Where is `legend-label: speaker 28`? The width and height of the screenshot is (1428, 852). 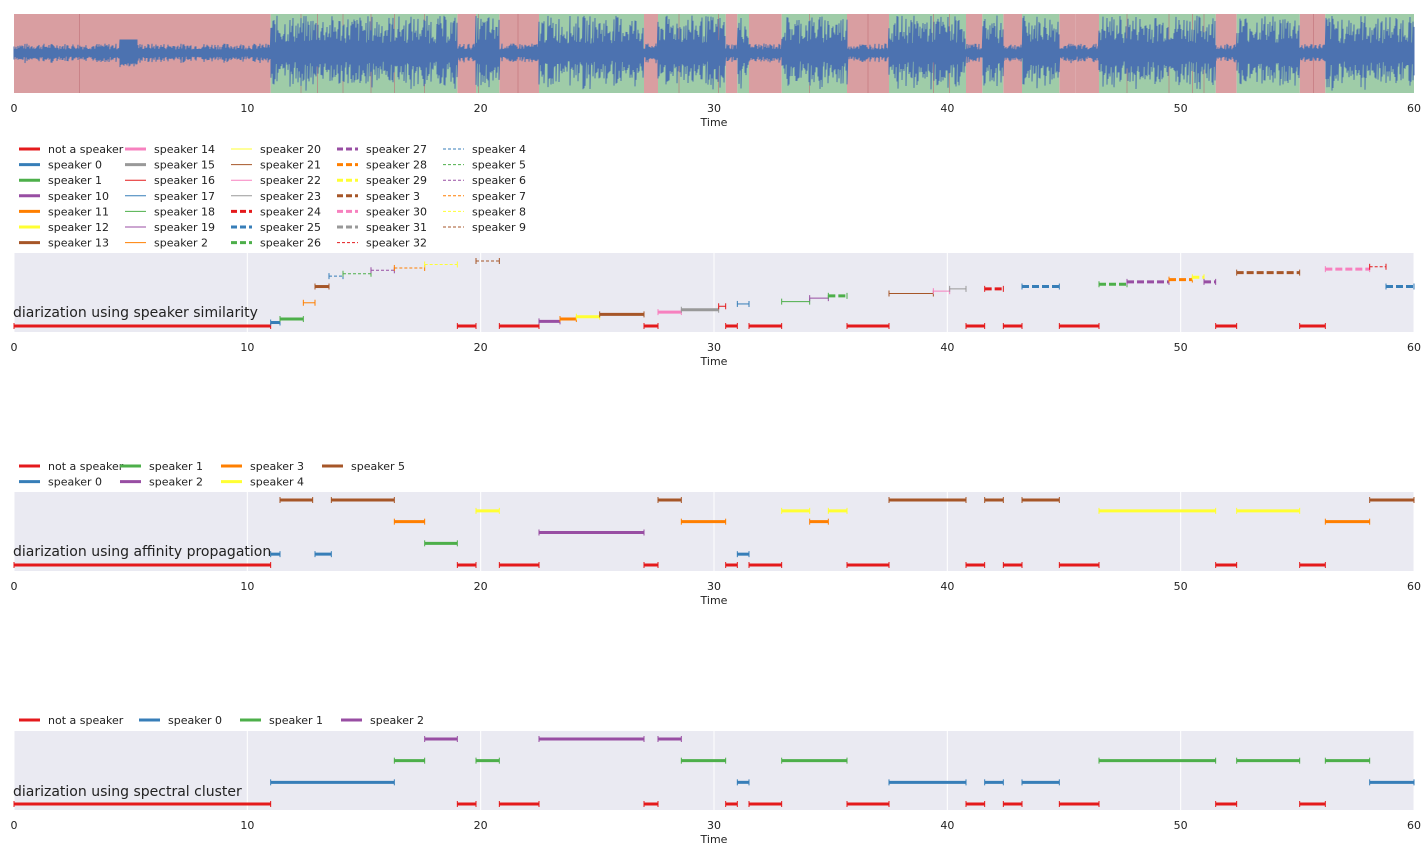
legend-label: speaker 28 is located at coordinates (396, 165).